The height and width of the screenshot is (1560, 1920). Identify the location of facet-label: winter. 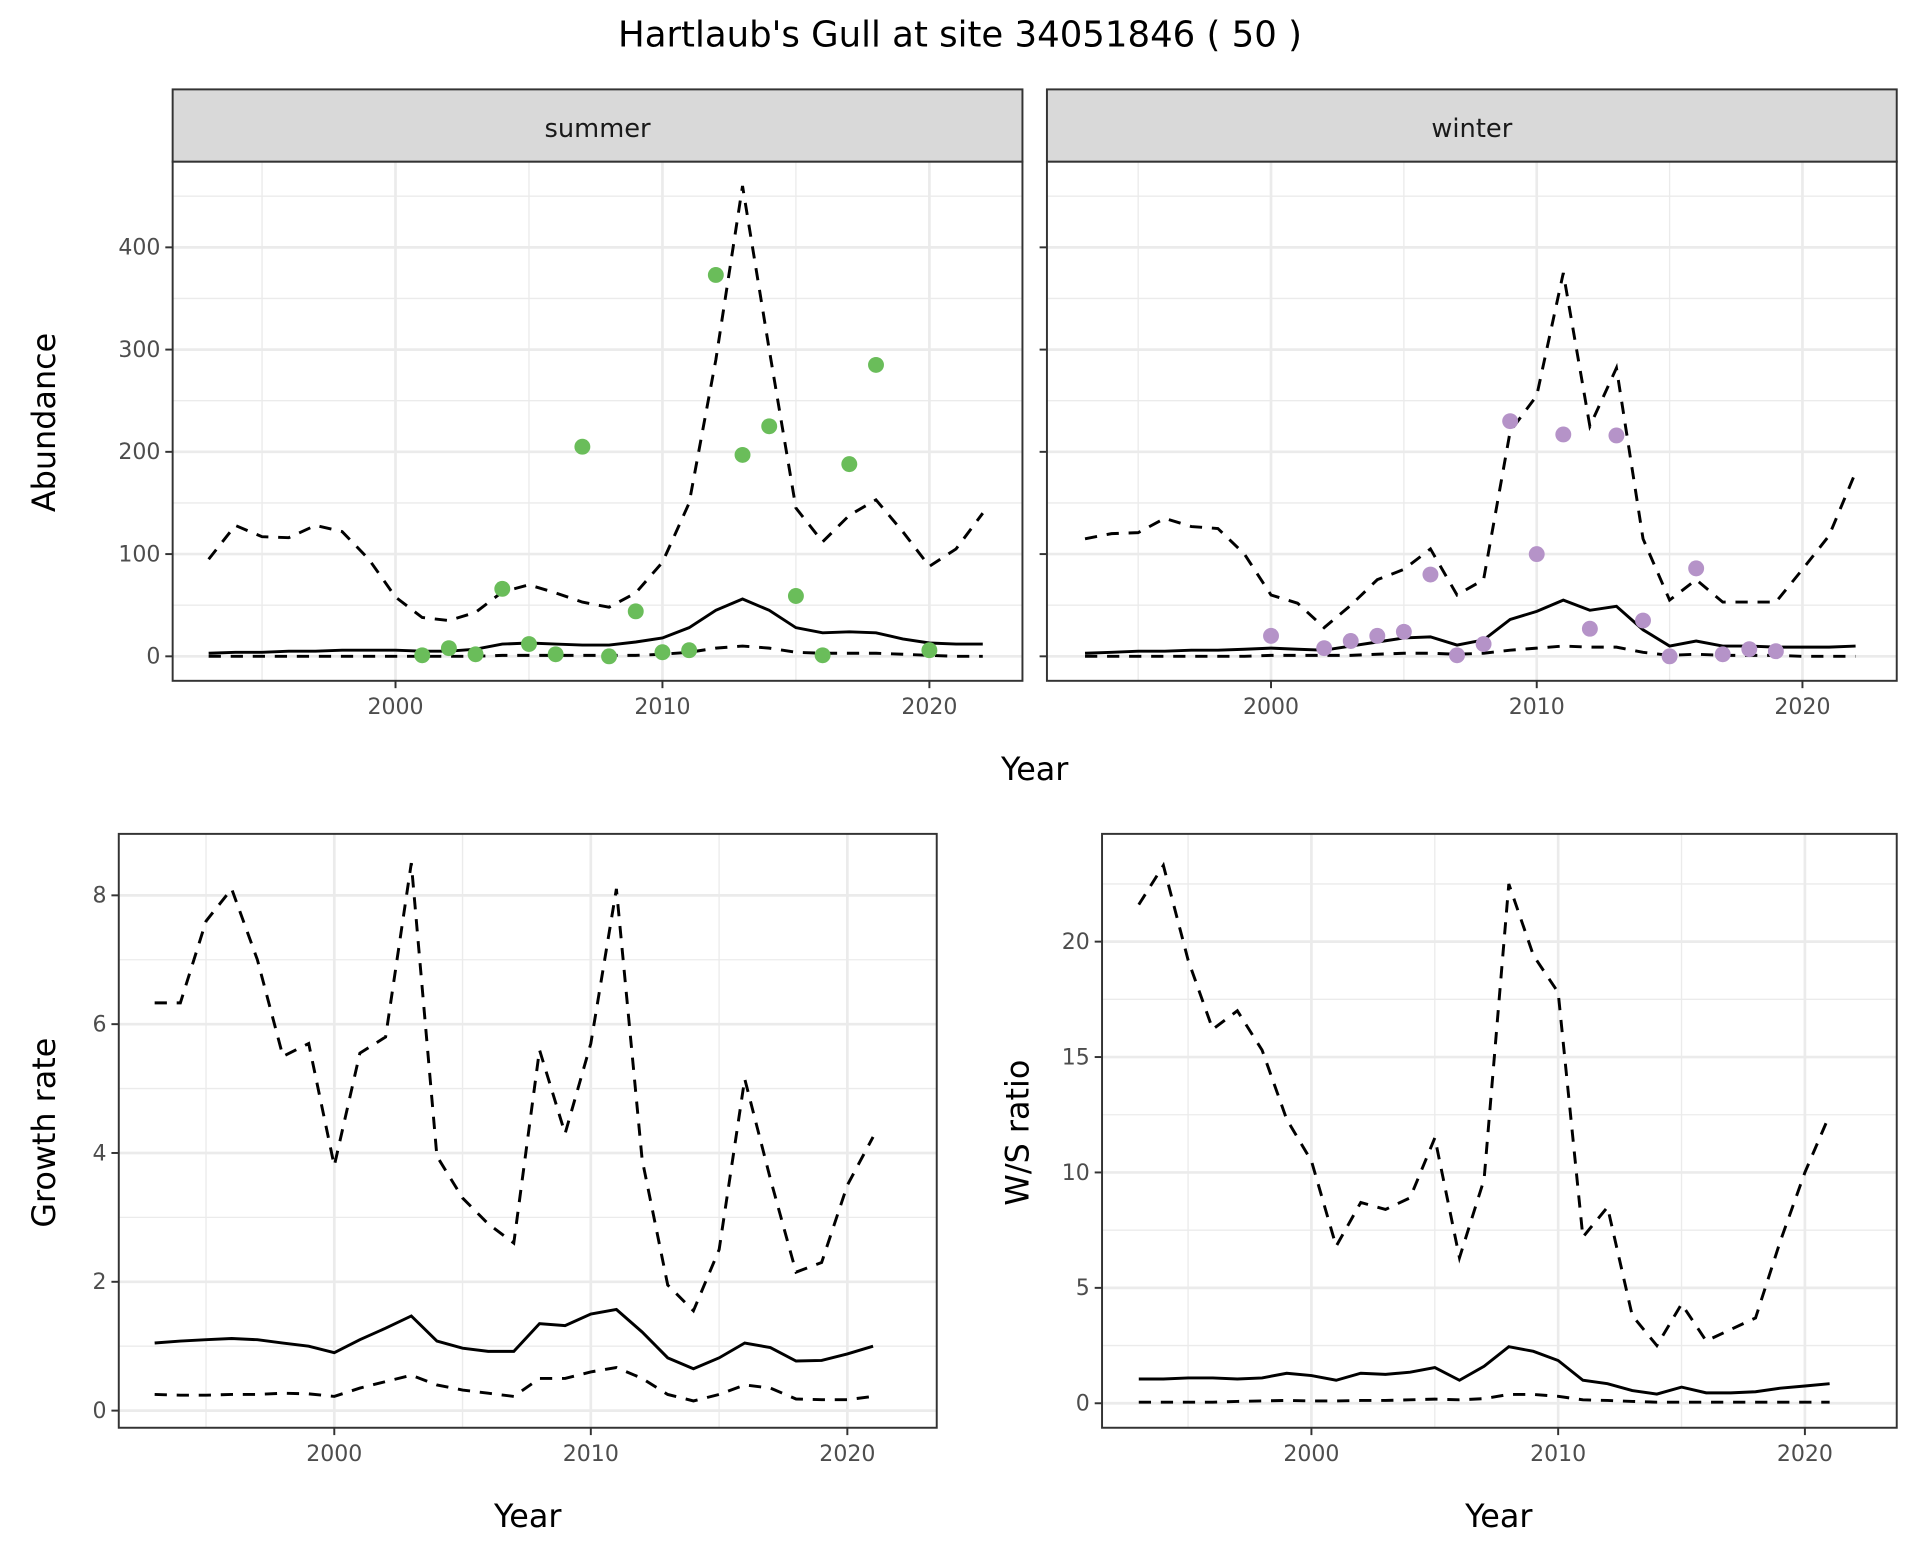
(1471, 129).